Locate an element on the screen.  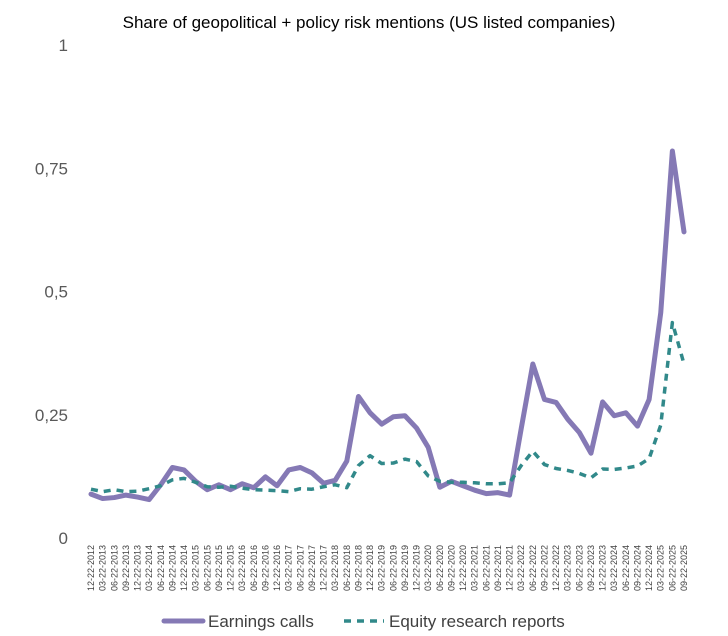
legend-item: Equity research reports is located at coordinates (454, 621).